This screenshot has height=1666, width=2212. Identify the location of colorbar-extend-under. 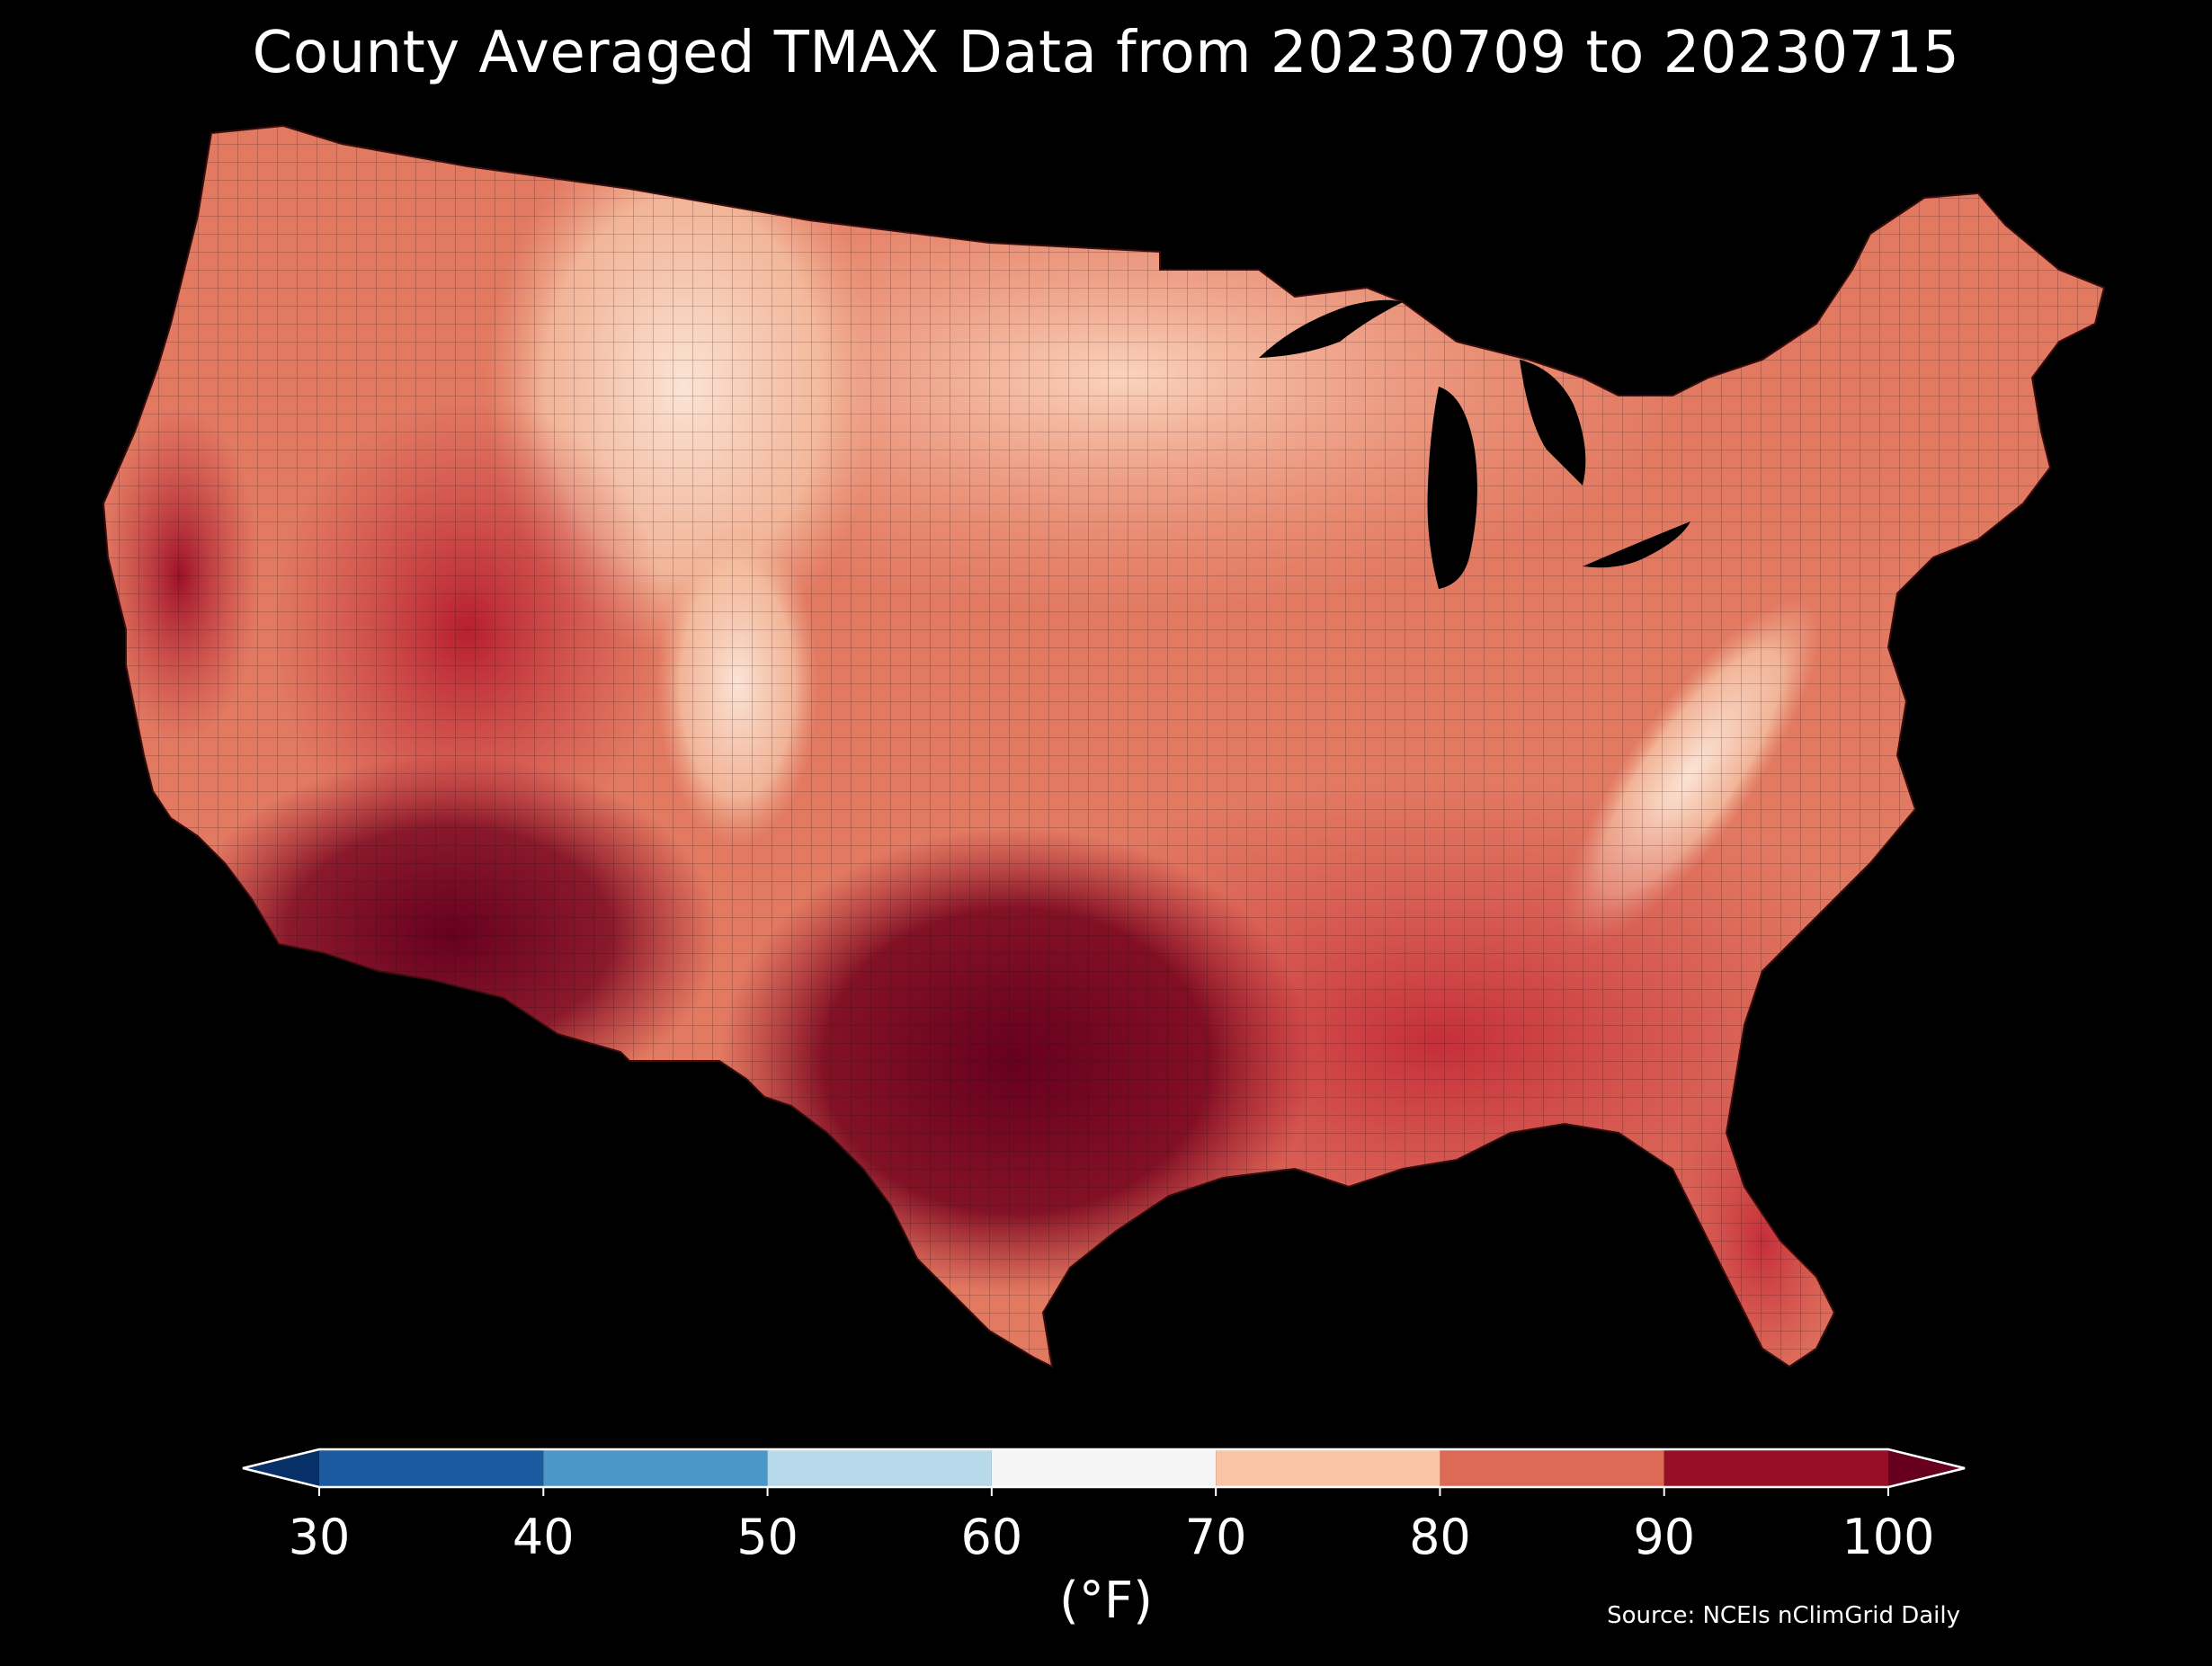
(281, 1468).